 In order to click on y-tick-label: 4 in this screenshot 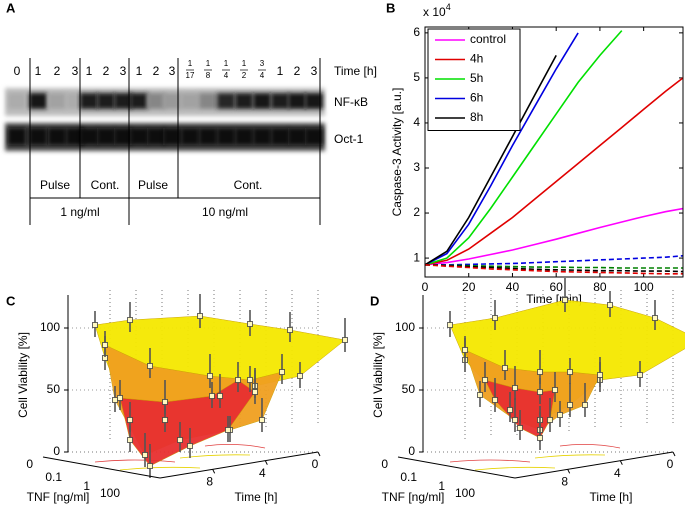, I will do `click(416, 122)`.